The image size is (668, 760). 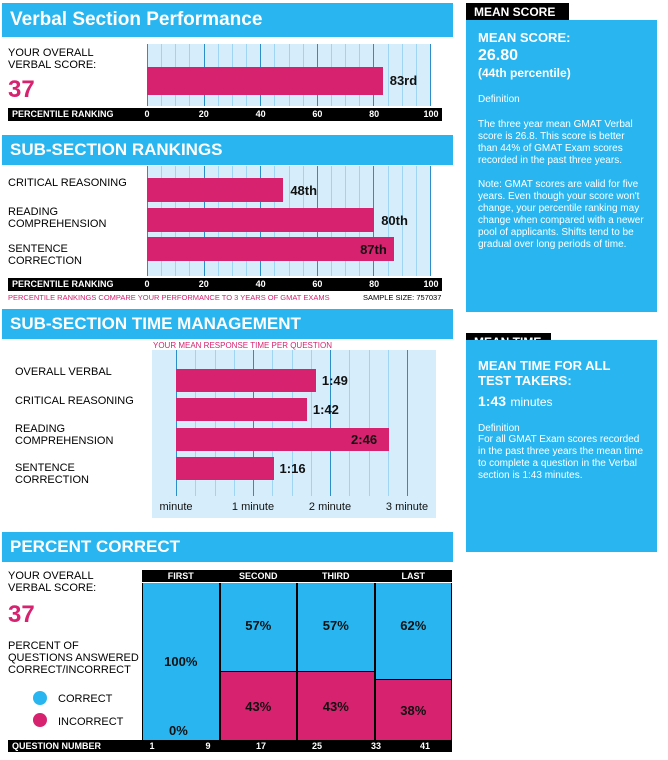 I want to click on incorrect-value: 38%, so click(x=413, y=710).